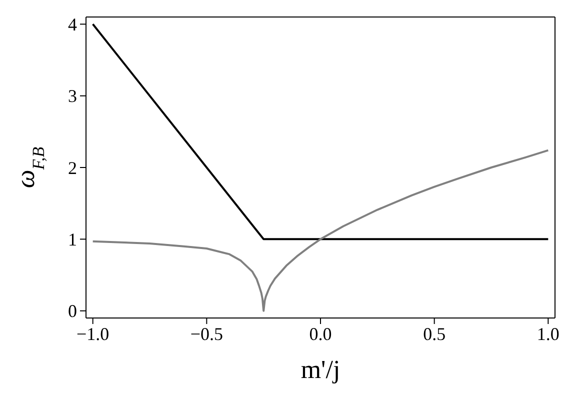 The height and width of the screenshot is (396, 576). Describe the element at coordinates (72, 168) in the screenshot. I see `y-tick-label: 2` at that location.